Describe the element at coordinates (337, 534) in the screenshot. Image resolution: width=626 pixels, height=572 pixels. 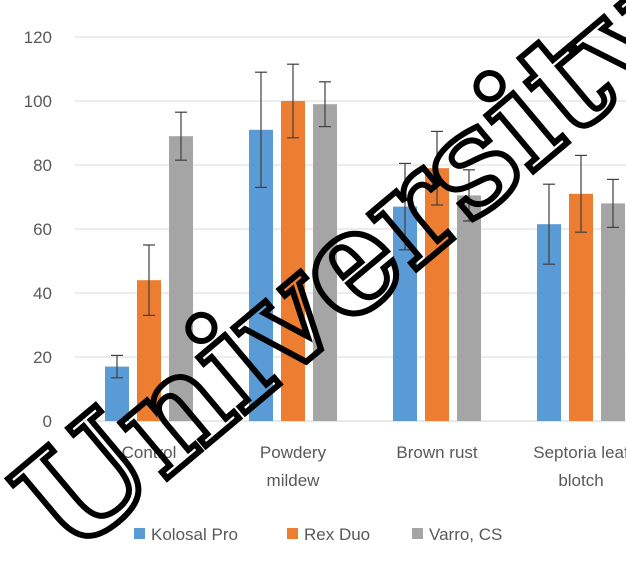
I see `legend-label-2: Rex Duo` at that location.